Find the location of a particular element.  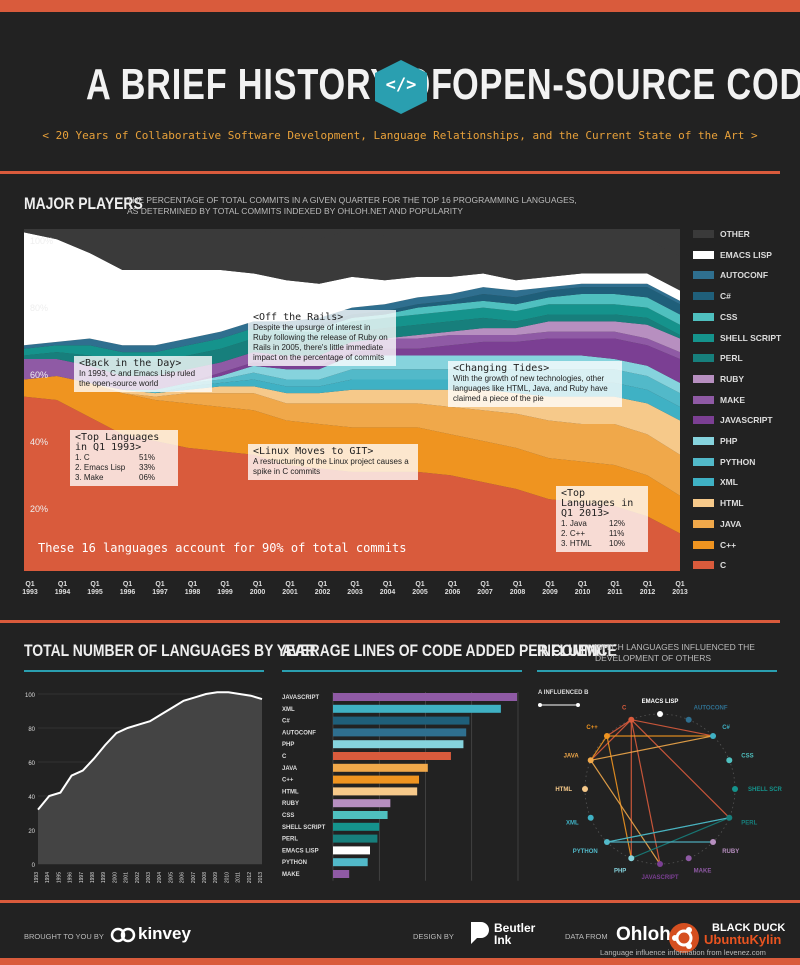

avg-lines-title: AVERAGE LINES OF CODE ADDED PER COMMIT is located at coordinates (445, 650).